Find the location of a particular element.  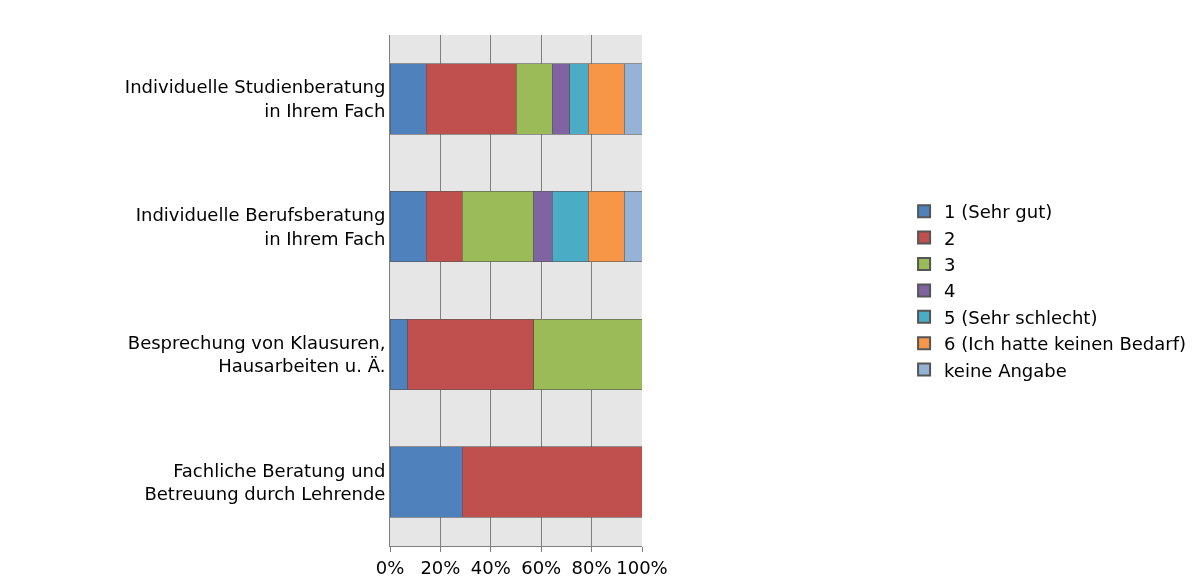

y-tick-label: Individuelle Studienberatung in Ihrem Fach is located at coordinates (255, 98).